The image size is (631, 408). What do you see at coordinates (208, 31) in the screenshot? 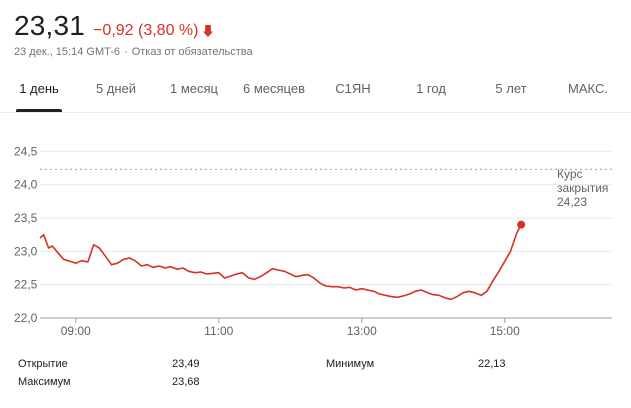
I see `arrow-down-icon` at bounding box center [208, 31].